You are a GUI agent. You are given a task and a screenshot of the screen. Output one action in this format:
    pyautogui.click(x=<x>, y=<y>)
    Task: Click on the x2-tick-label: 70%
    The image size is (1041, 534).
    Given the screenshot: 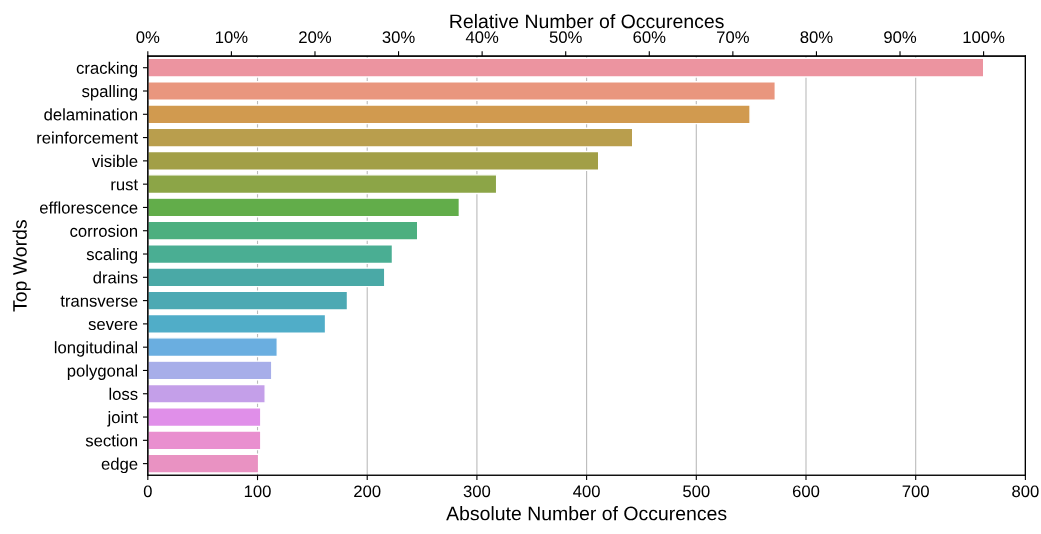 What is the action you would take?
    pyautogui.click(x=733, y=37)
    